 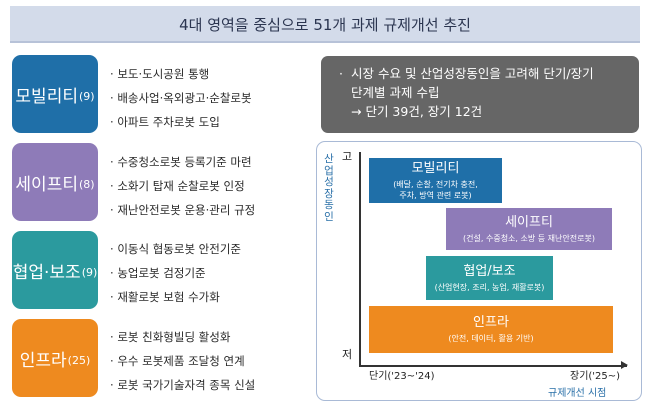 I want to click on box-subtitle: (건설, 수중청소, 소방 등 재난안전로봇), so click(x=529, y=238).